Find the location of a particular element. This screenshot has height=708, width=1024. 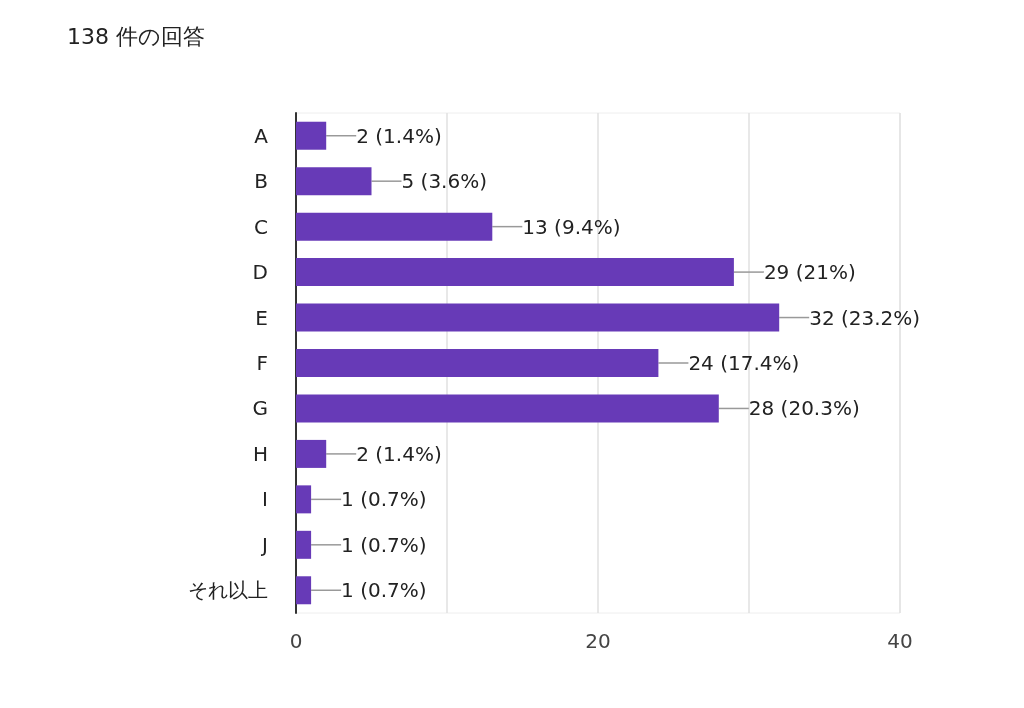

chart-title: 138 件の回答 is located at coordinates (136, 36).